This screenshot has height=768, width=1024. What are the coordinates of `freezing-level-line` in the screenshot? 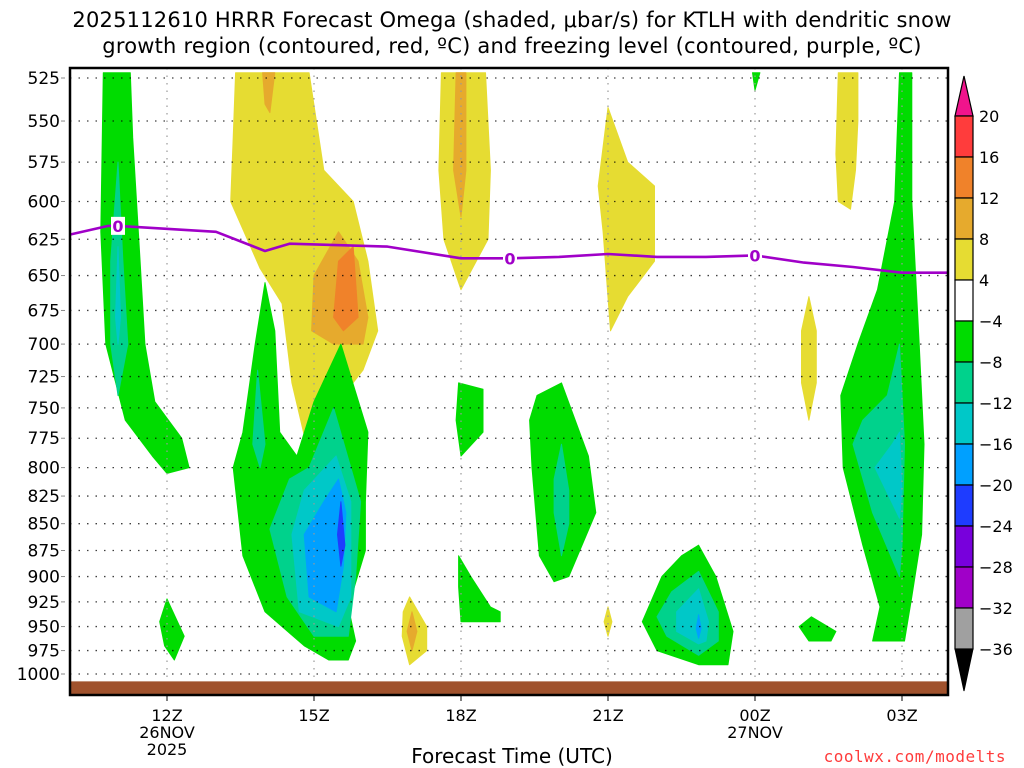 It's located at (509, 249).